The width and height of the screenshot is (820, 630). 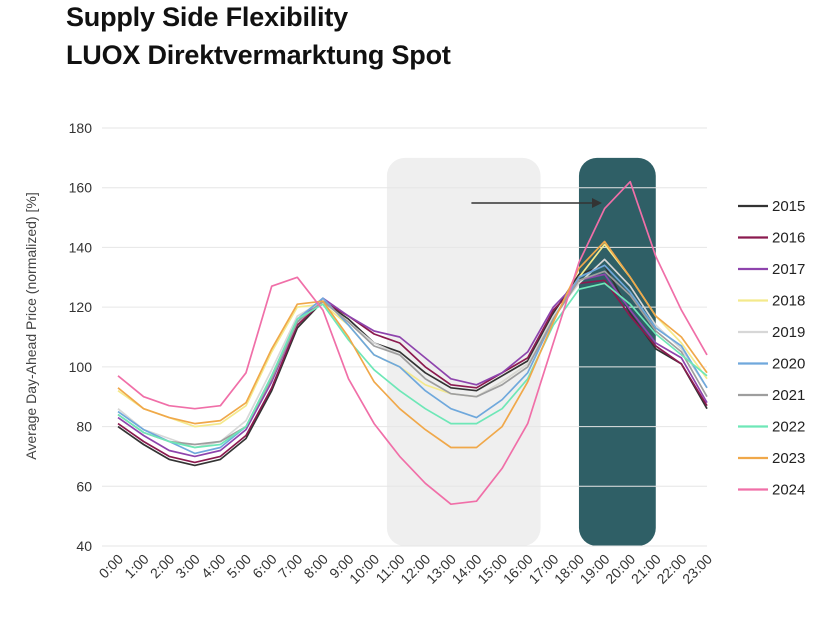 What do you see at coordinates (258, 55) in the screenshot?
I see `chart-title-line-2: LUOX Direktvermarktung Spot` at bounding box center [258, 55].